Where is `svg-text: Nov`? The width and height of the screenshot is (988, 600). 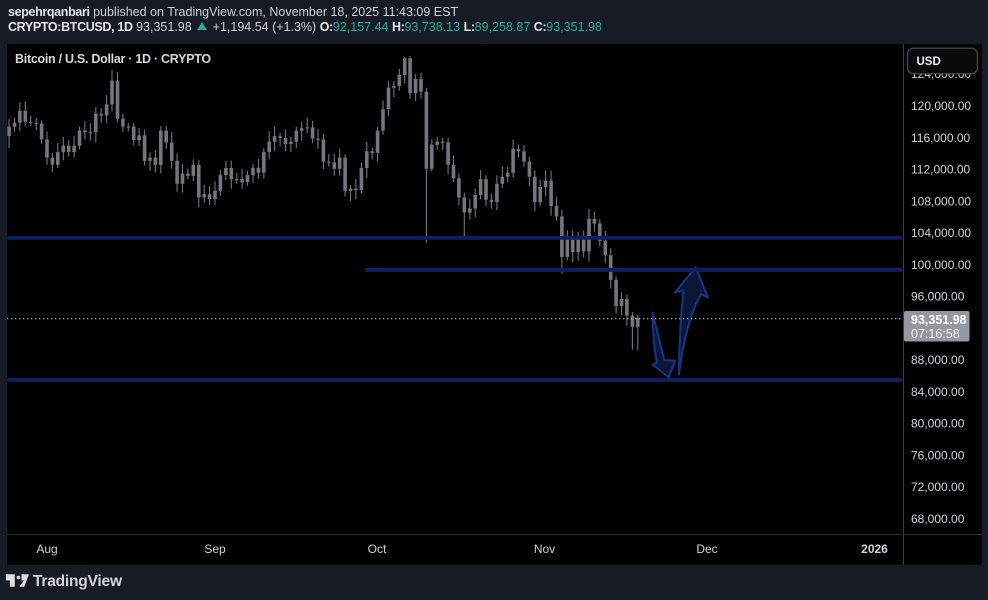 svg-text: Nov is located at coordinates (544, 549).